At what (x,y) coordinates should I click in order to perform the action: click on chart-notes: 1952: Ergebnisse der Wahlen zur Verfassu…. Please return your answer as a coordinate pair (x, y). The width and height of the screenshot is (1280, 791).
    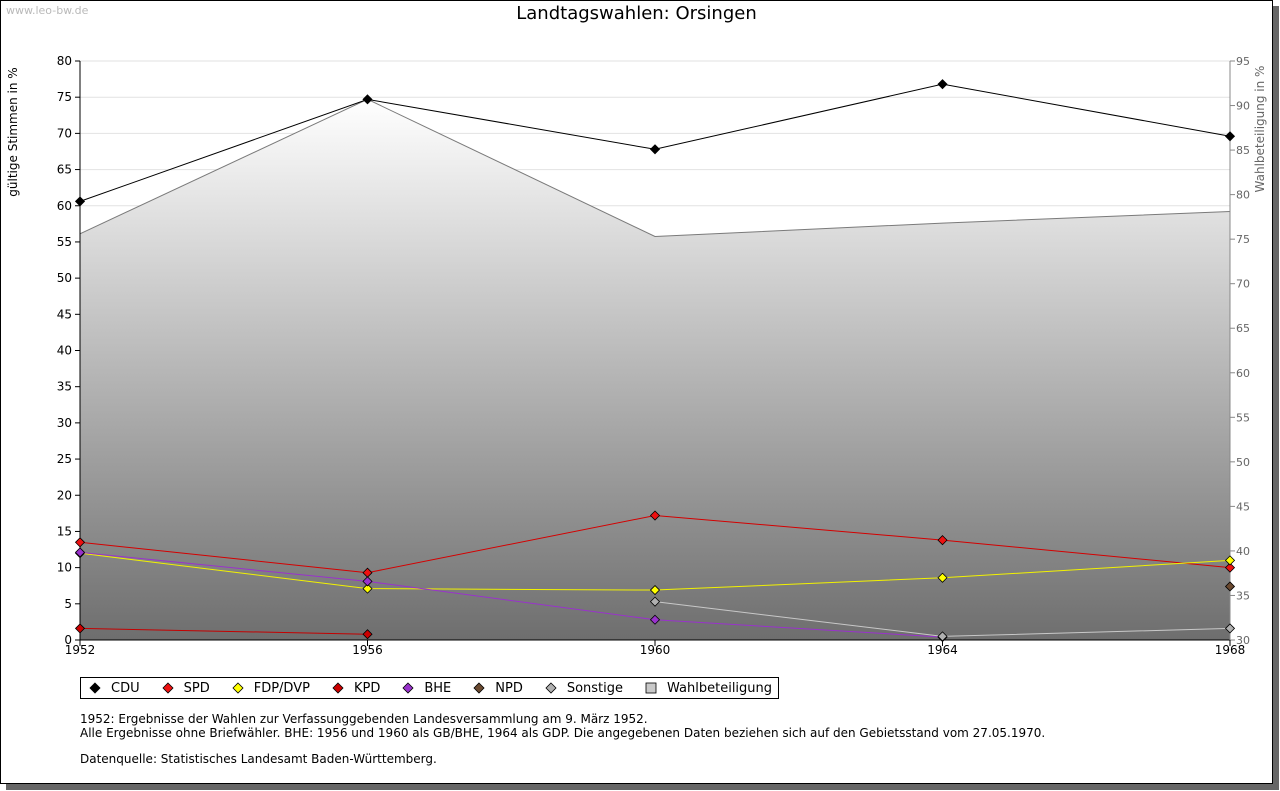
    Looking at the image, I should click on (563, 726).